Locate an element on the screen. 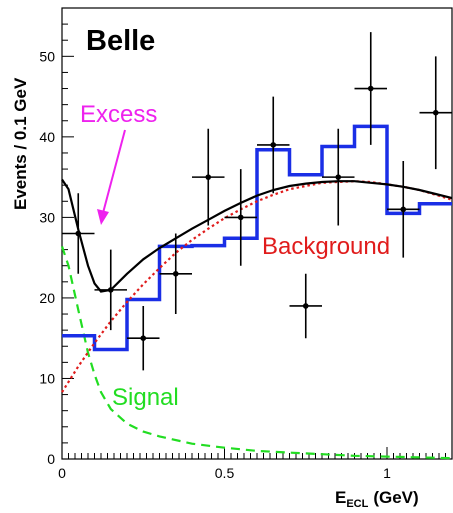 The height and width of the screenshot is (513, 453). chart-title: Belle is located at coordinates (120, 41).